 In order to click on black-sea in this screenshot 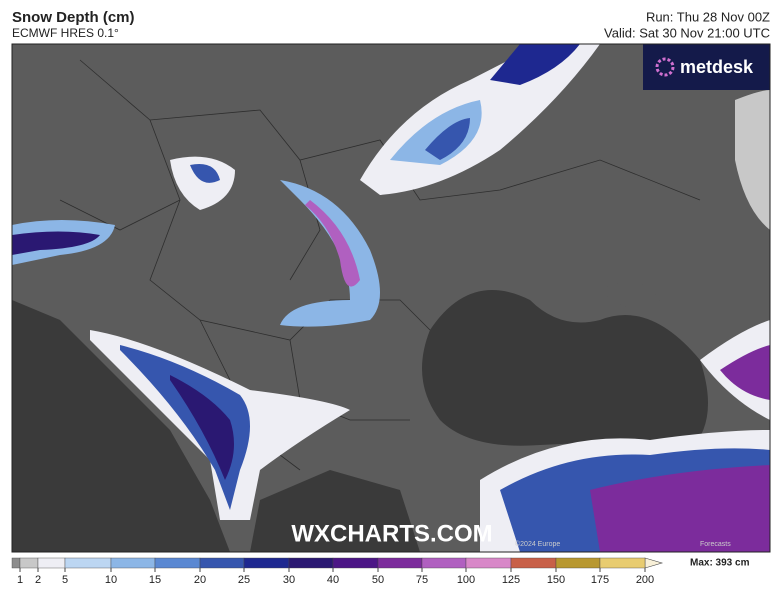, I will do `click(565, 370)`.